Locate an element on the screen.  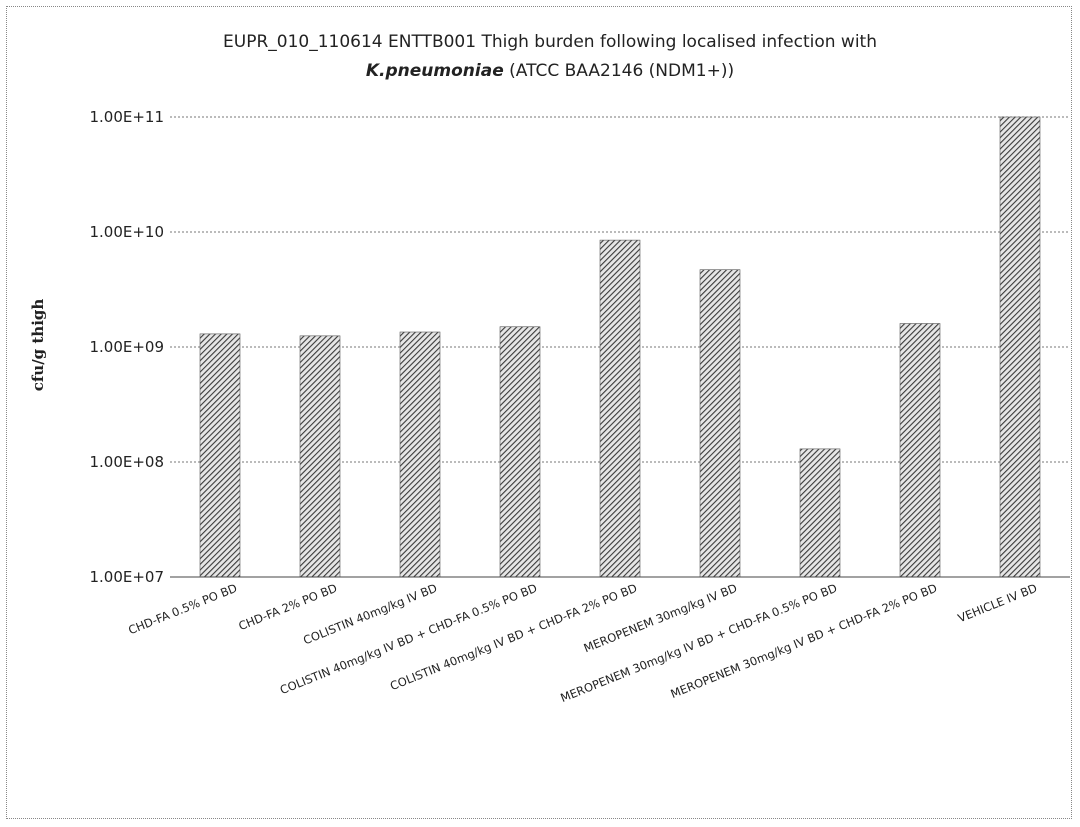
y-tick-labels: 1.00E+07 1.00E+08 1.00E+09 1.00E+10 1.00E+11 is located at coordinates (126, 347).